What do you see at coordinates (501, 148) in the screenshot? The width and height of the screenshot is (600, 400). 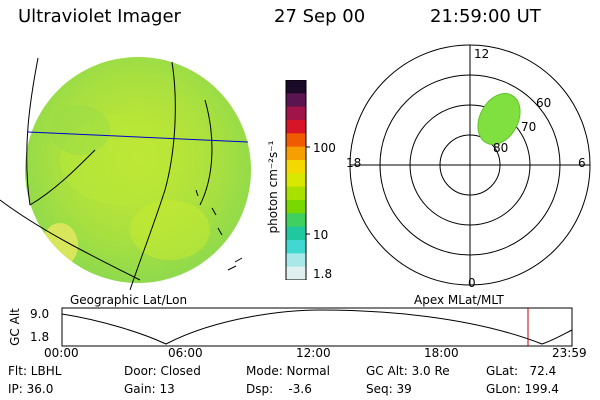 I see `mlat-label-80: 80` at bounding box center [501, 148].